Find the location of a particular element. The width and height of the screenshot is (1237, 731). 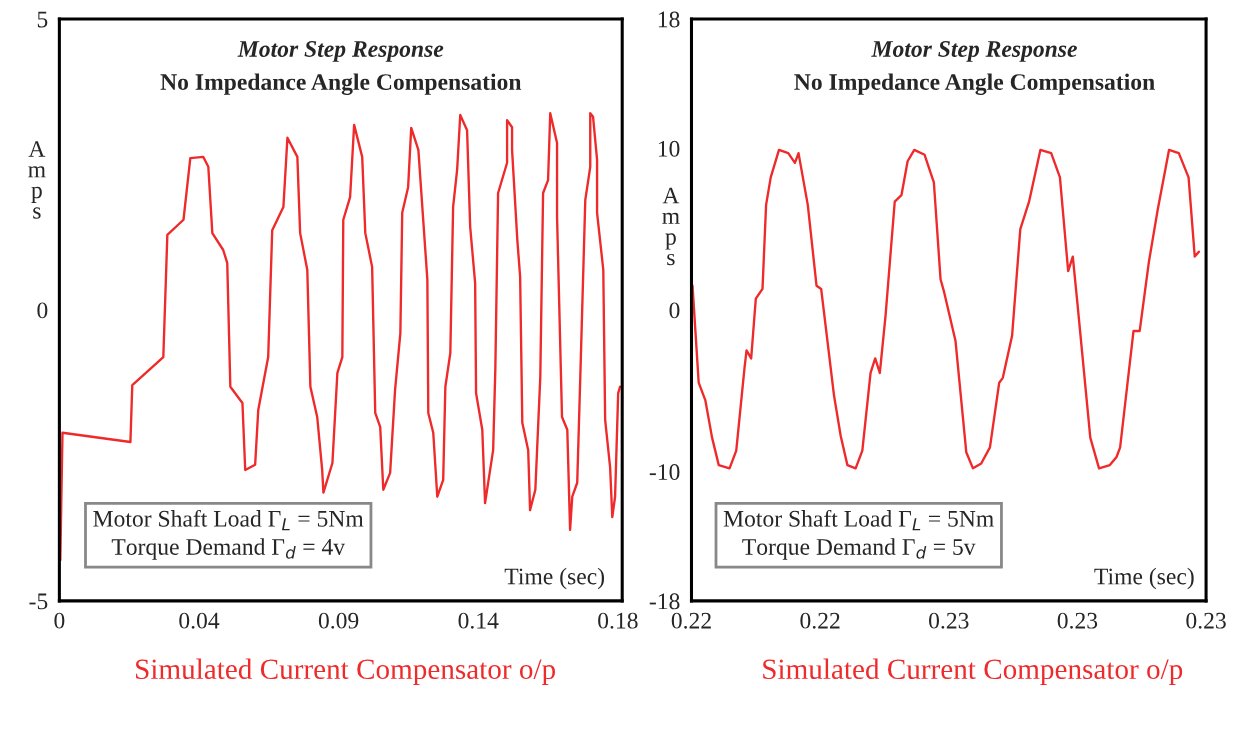

y-tick-label: 5 is located at coordinates (42, 19).